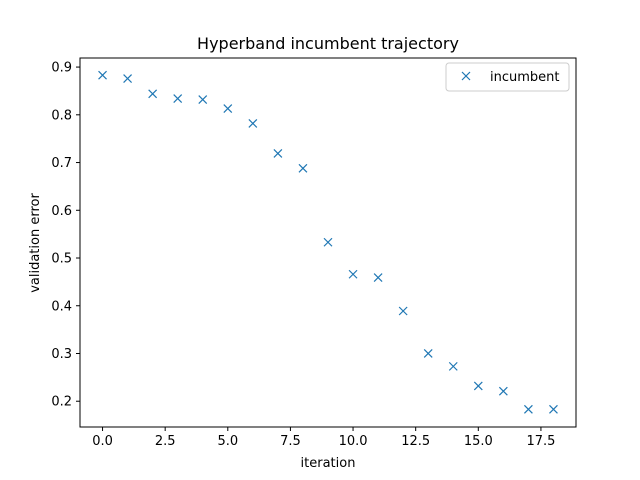 This screenshot has width=640, height=480. I want to click on x-tick-label: 15.0, so click(478, 441).